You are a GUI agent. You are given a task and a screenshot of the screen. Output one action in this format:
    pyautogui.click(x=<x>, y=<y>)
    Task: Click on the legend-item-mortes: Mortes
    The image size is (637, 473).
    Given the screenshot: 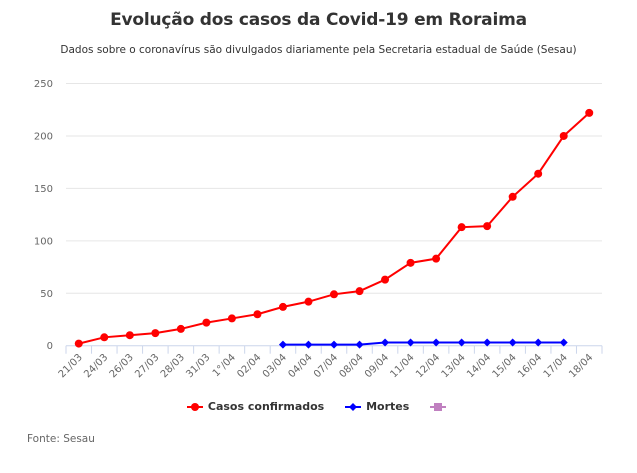 What is the action you would take?
    pyautogui.click(x=376, y=406)
    